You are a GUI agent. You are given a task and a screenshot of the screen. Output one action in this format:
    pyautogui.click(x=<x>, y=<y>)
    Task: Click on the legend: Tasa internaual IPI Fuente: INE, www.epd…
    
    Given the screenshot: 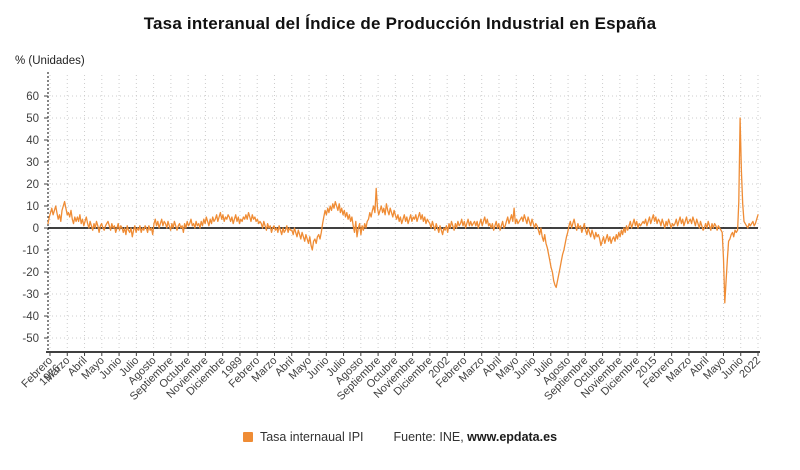 What is the action you would take?
    pyautogui.click(x=400, y=437)
    